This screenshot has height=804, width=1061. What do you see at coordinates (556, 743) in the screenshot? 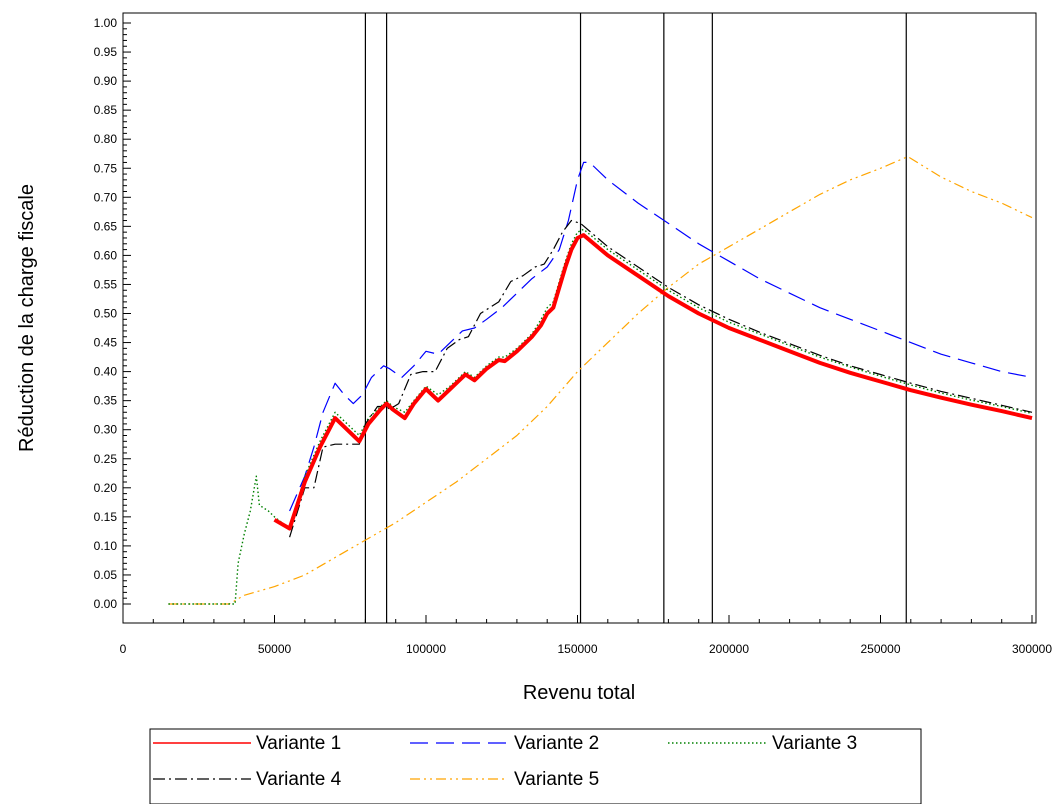
I see `legend-label-variante-2: Variante 2` at bounding box center [556, 743].